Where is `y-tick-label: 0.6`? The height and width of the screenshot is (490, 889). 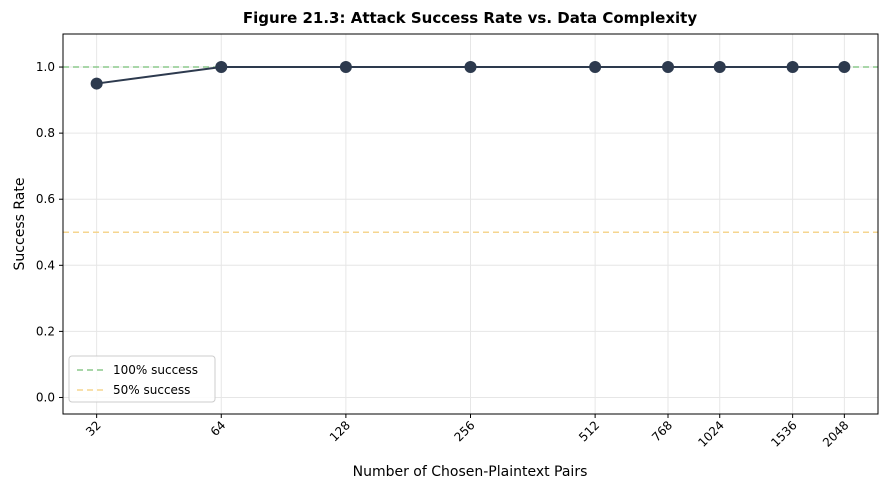
y-tick-label: 0.6 is located at coordinates (45, 199).